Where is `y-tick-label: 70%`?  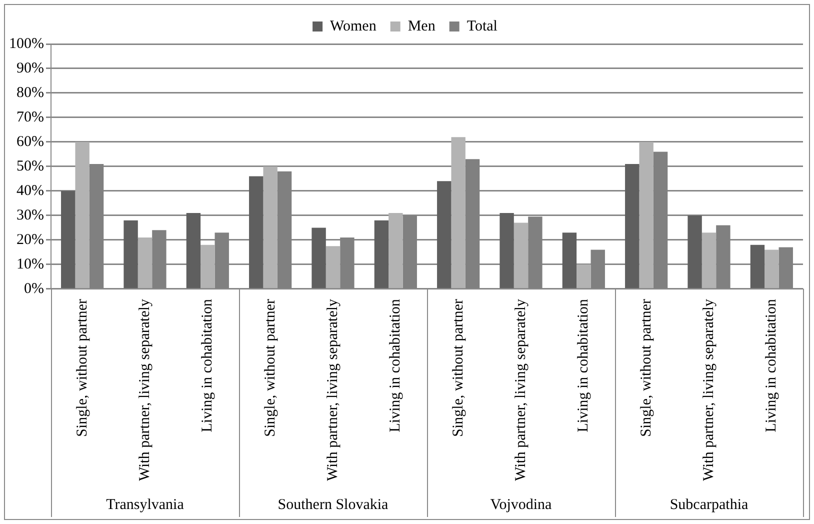 y-tick-label: 70% is located at coordinates (30, 117).